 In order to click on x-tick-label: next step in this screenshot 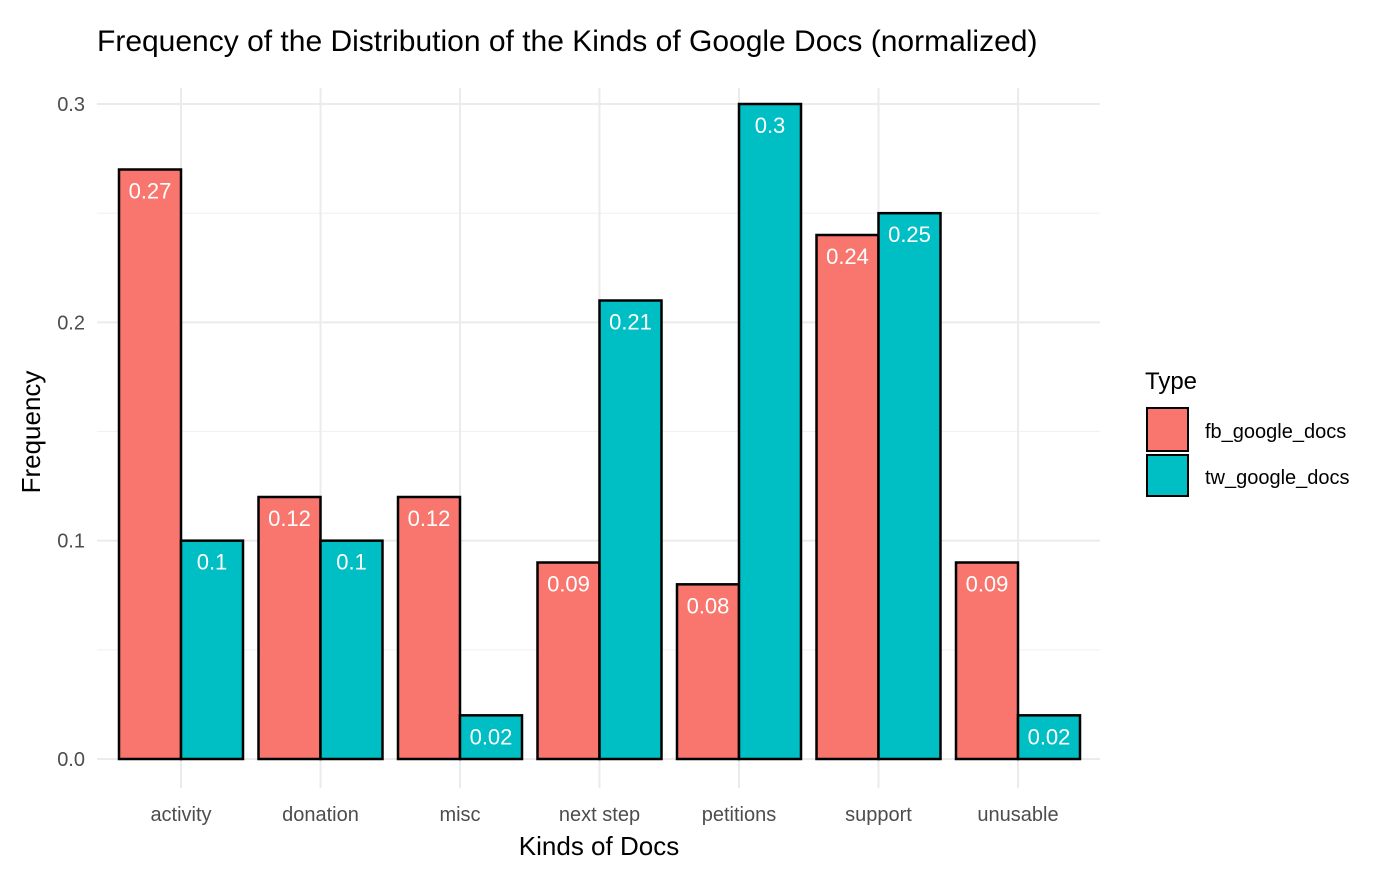, I will do `click(599, 815)`.